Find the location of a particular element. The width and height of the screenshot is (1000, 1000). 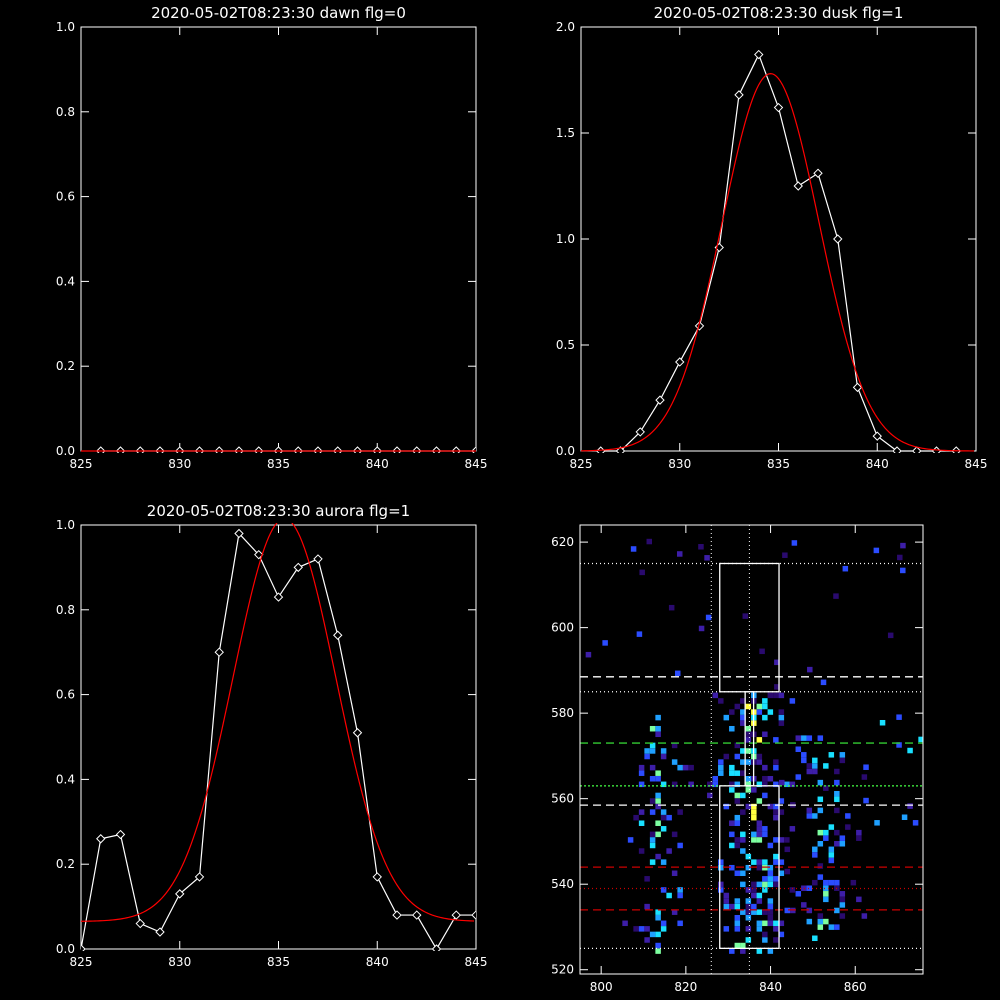

chart-title: 2020-05-02T08:23:30 dusk flg=1 is located at coordinates (779, 13).